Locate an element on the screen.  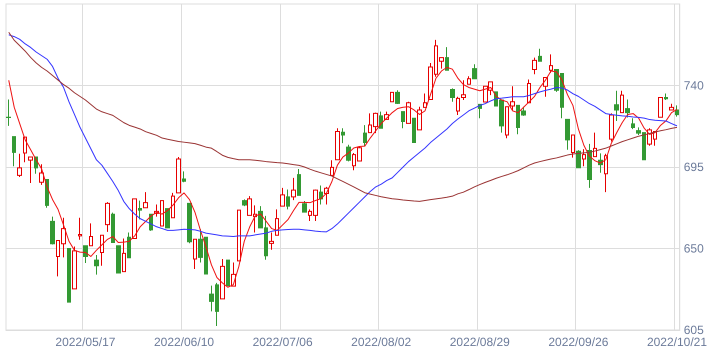
x-tick-label: 2022/07/06 is located at coordinates (282, 342).